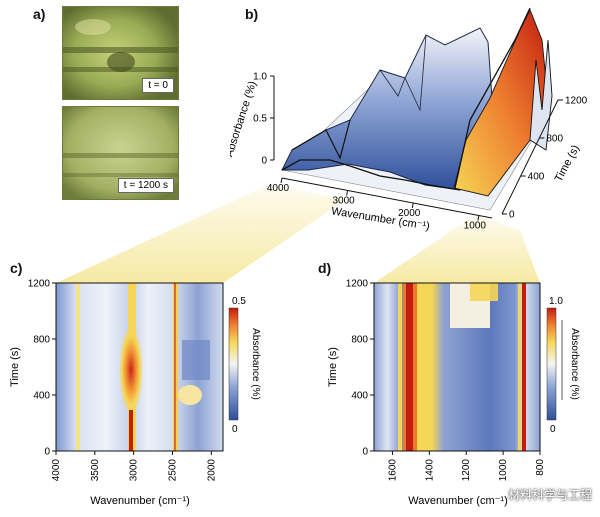 The height and width of the screenshot is (517, 600). I want to click on micrograph-t0: t = 0, so click(120, 53).